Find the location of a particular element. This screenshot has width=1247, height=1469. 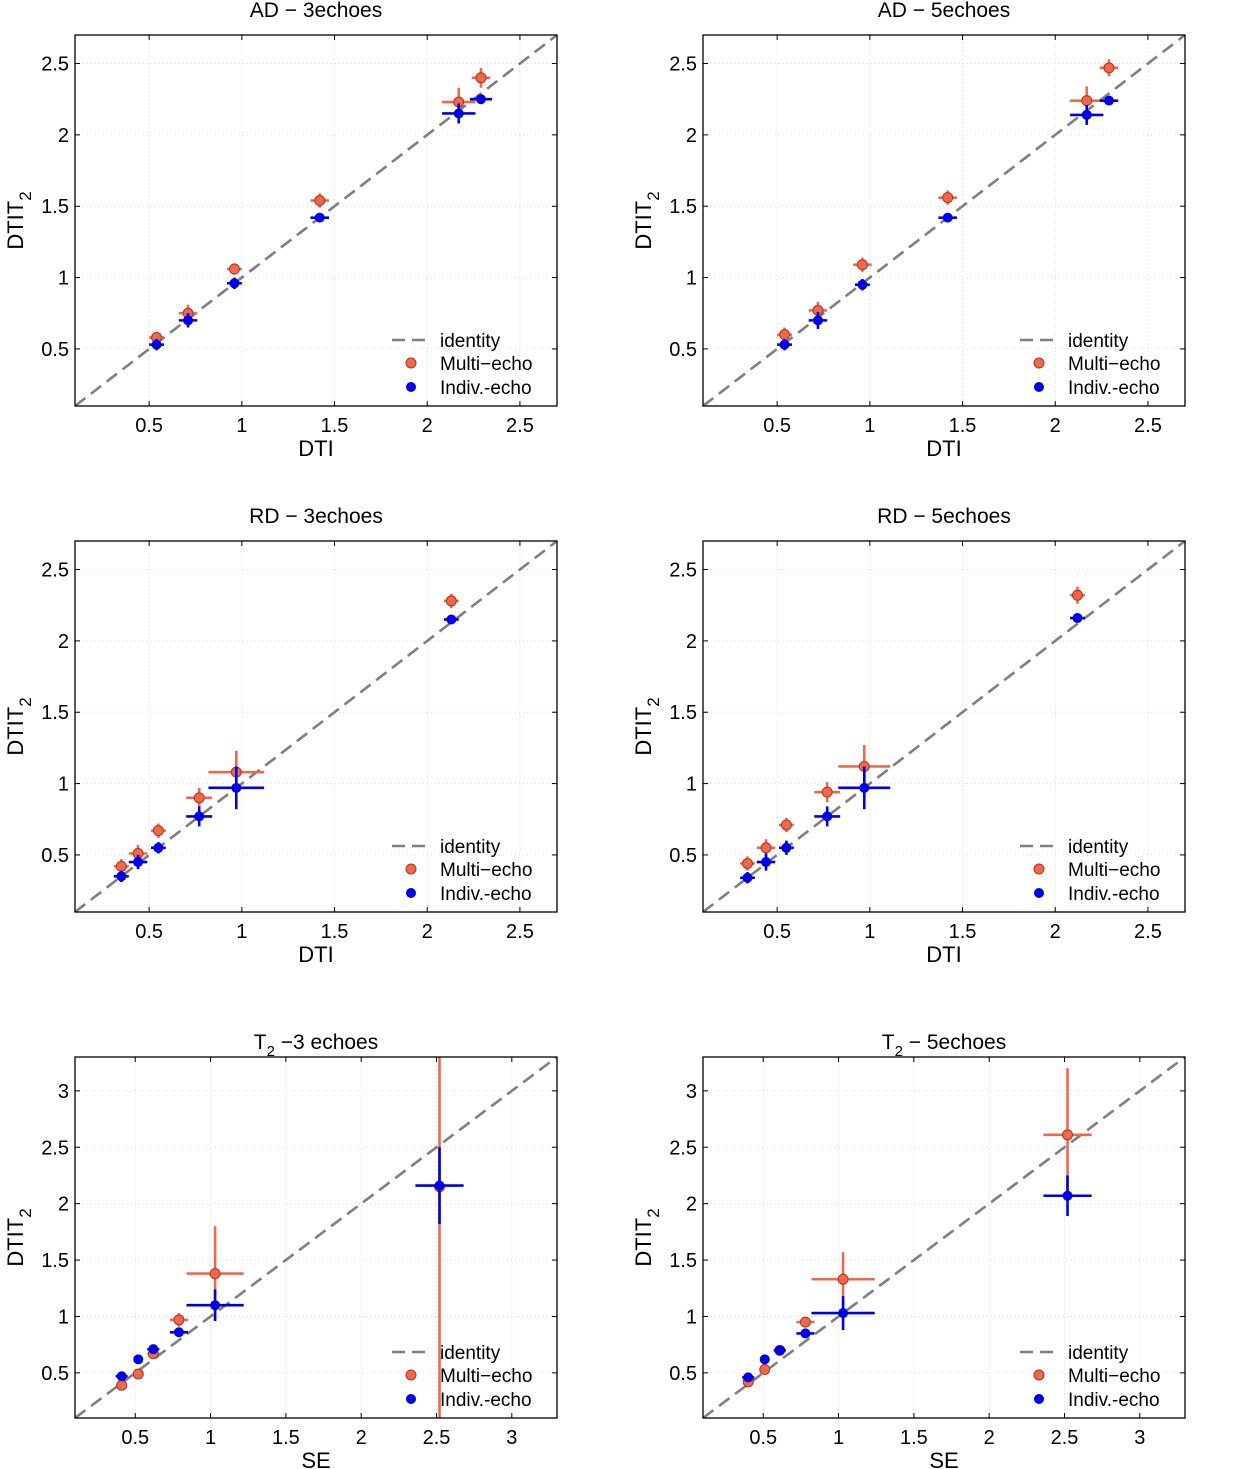

legend-multi-echo-label: Multi−echo is located at coordinates (486, 870).